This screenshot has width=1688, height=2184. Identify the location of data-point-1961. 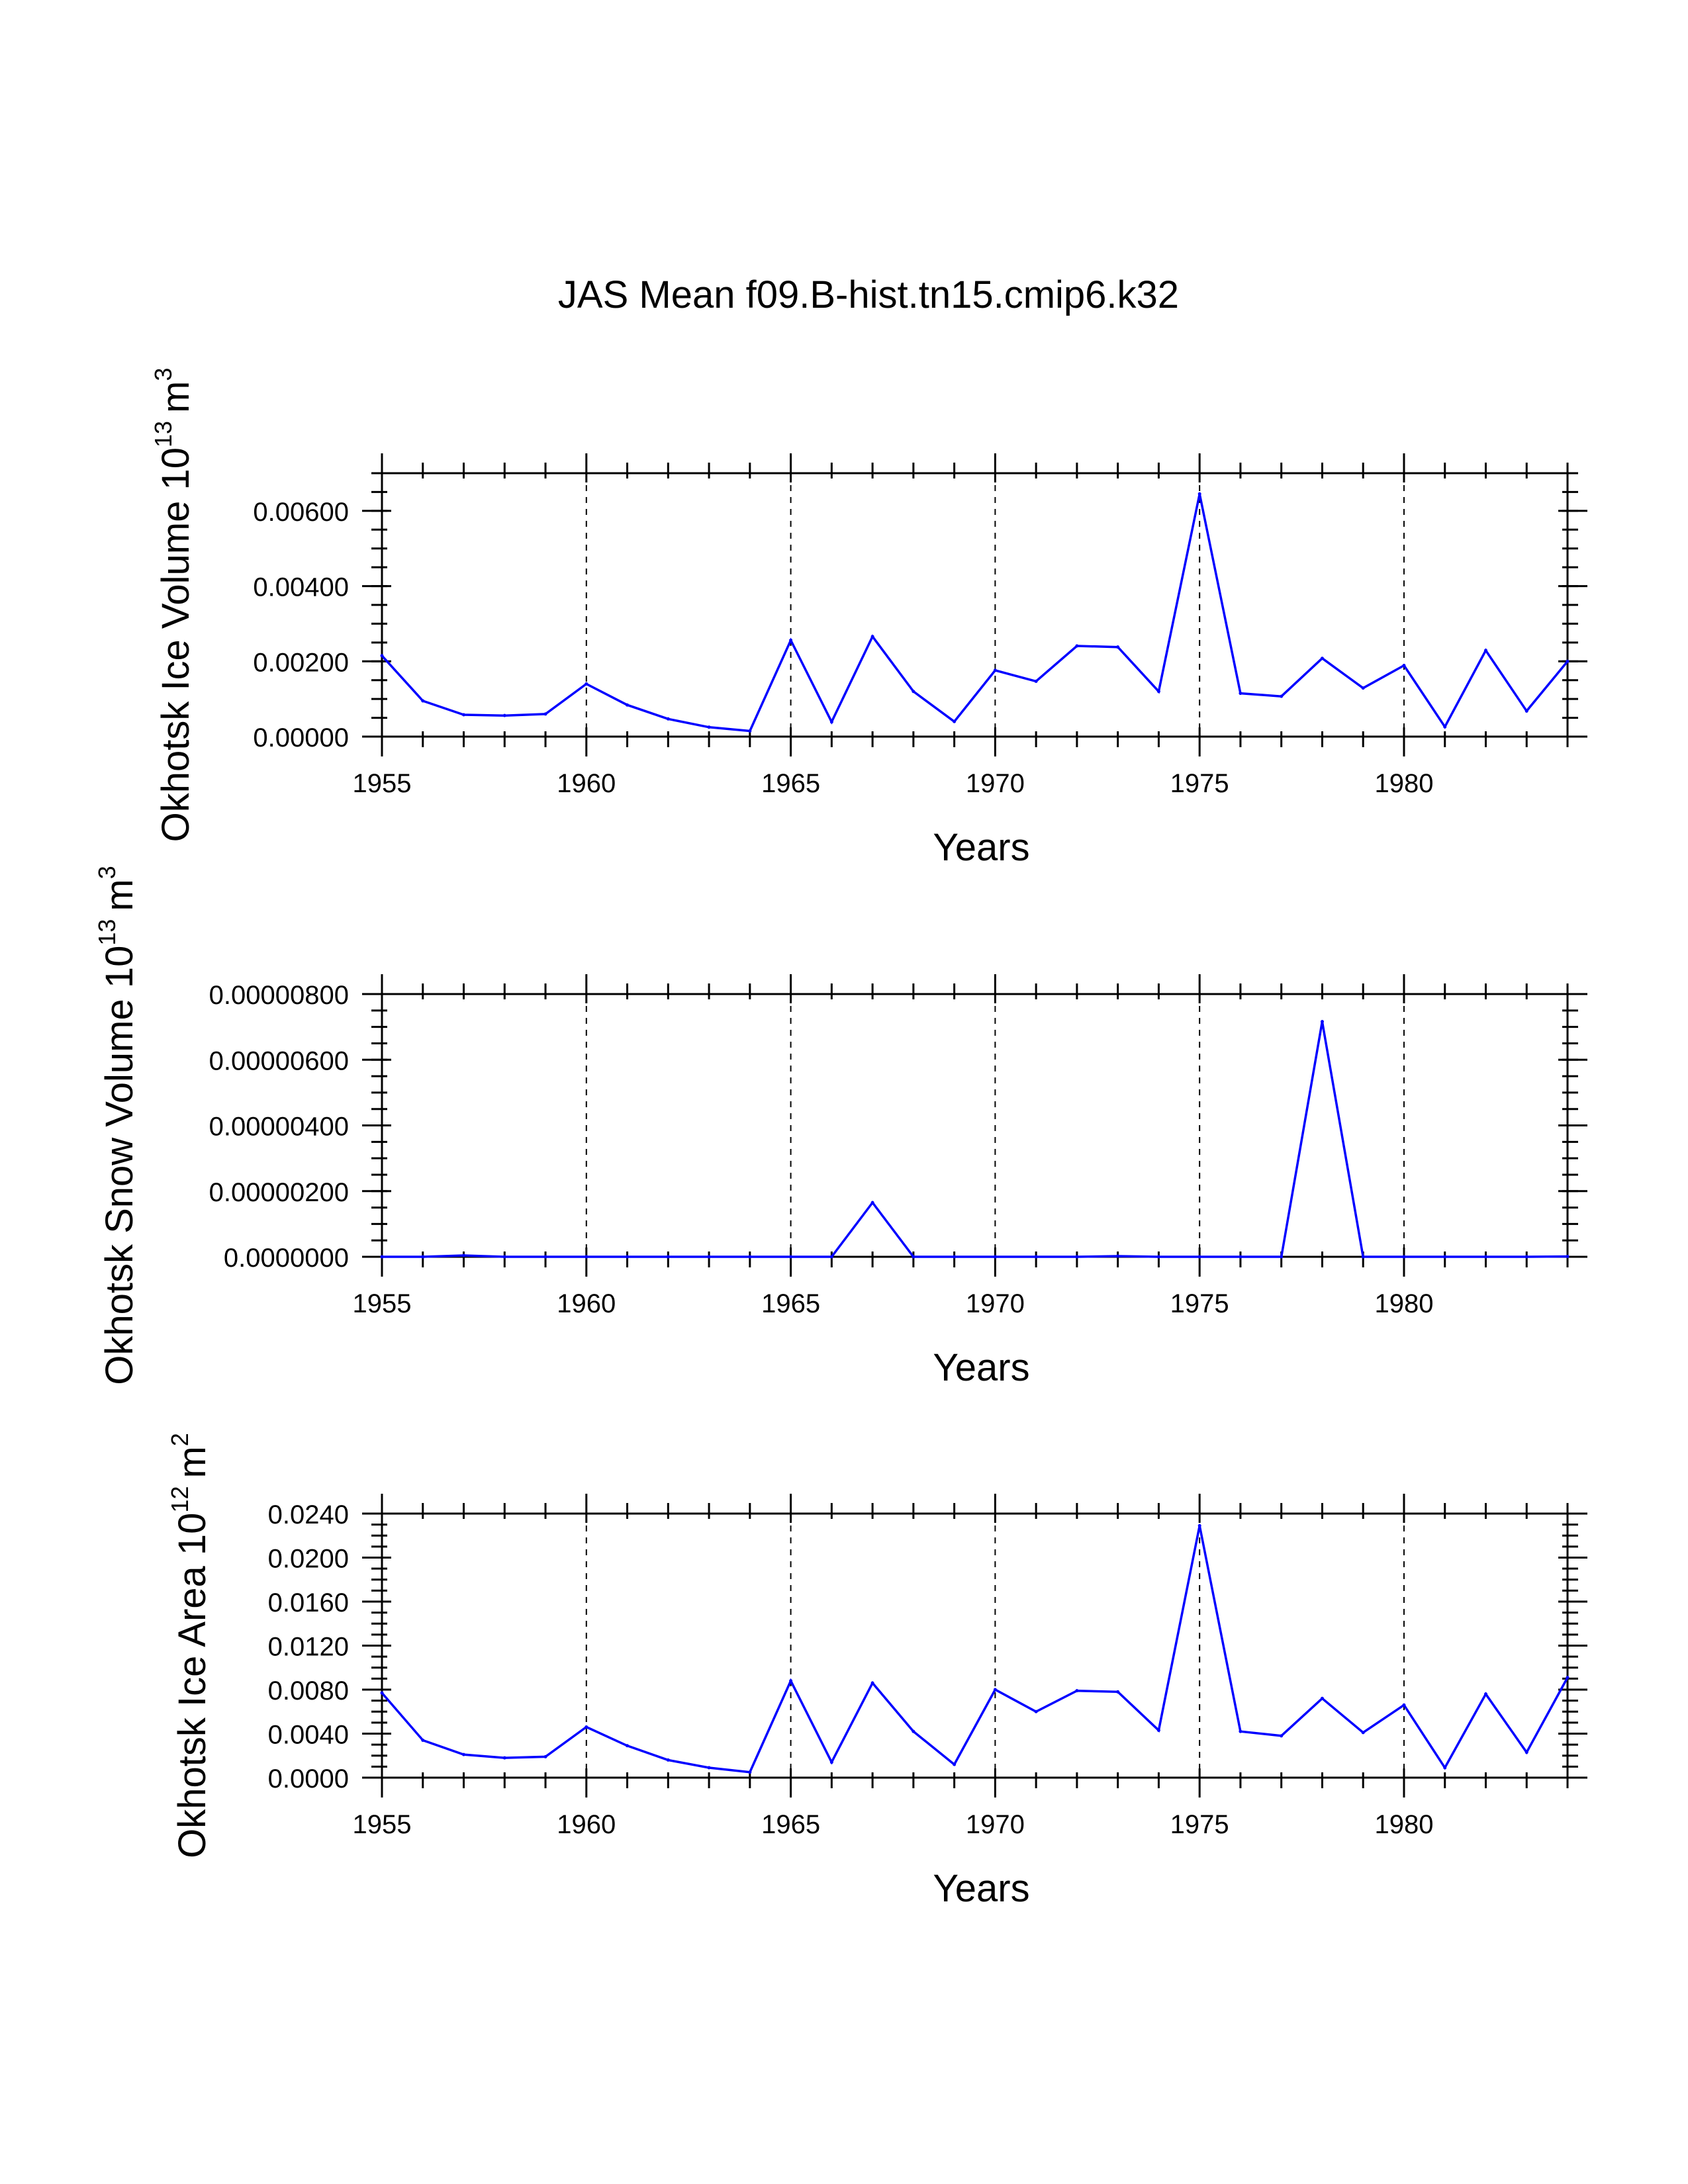
(628, 1746).